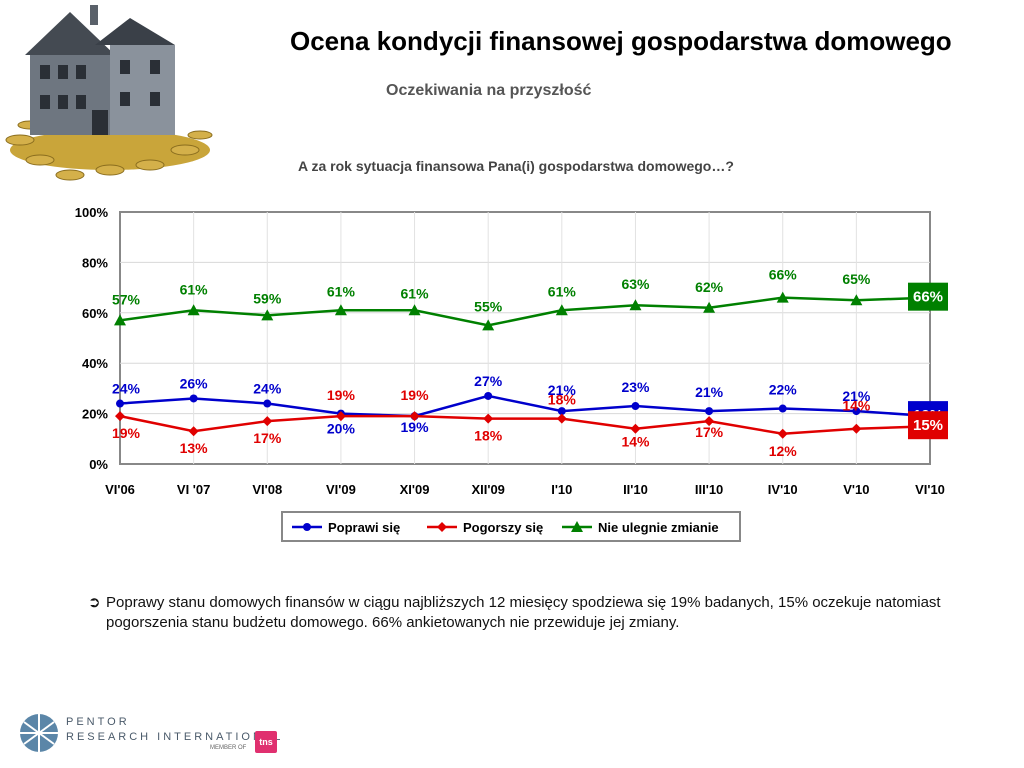 Image resolution: width=1024 pixels, height=768 pixels. I want to click on legend-label: Pogorszy się, so click(503, 527).